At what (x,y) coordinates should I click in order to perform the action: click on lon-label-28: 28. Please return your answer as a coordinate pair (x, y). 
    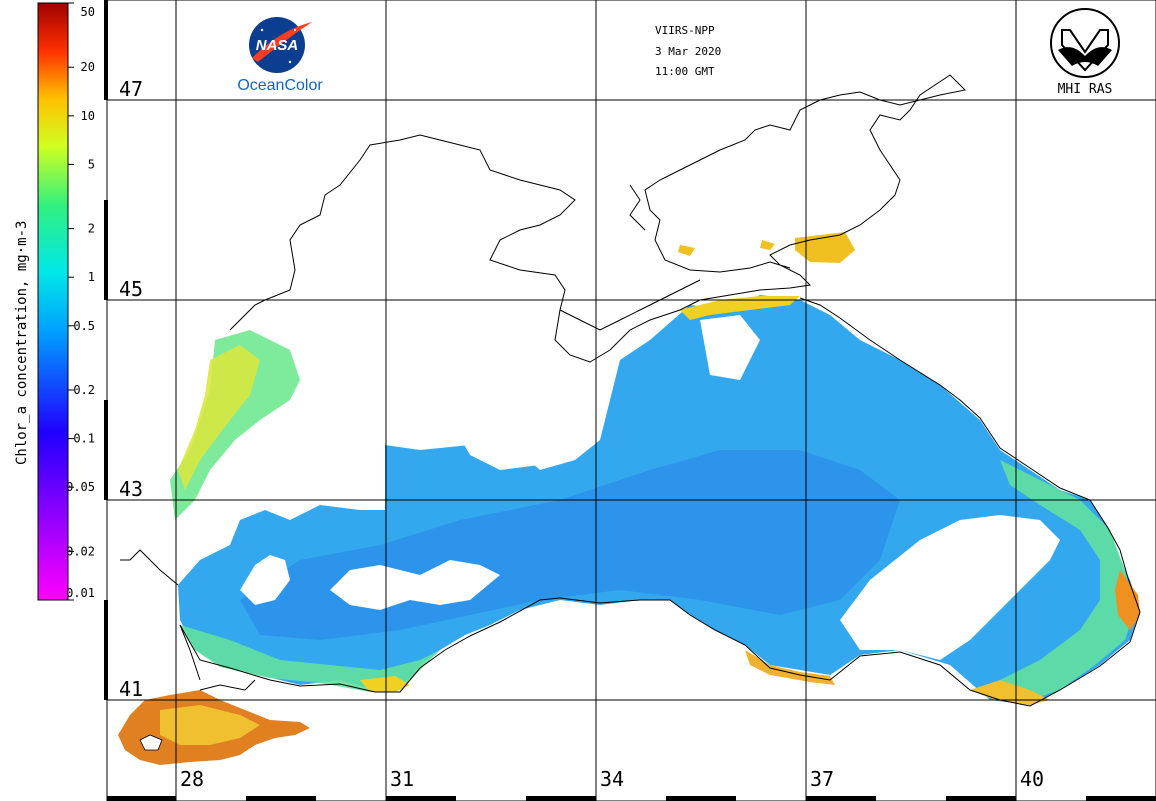
    Looking at the image, I should click on (192, 779).